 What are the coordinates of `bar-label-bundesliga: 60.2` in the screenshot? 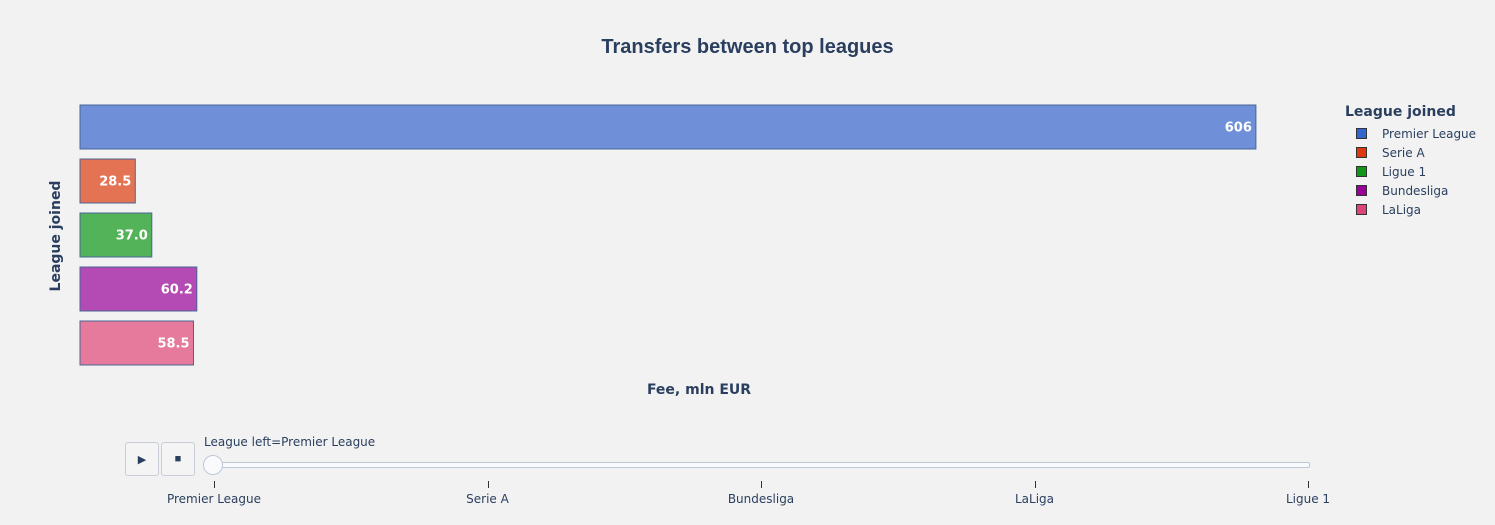 It's located at (177, 290).